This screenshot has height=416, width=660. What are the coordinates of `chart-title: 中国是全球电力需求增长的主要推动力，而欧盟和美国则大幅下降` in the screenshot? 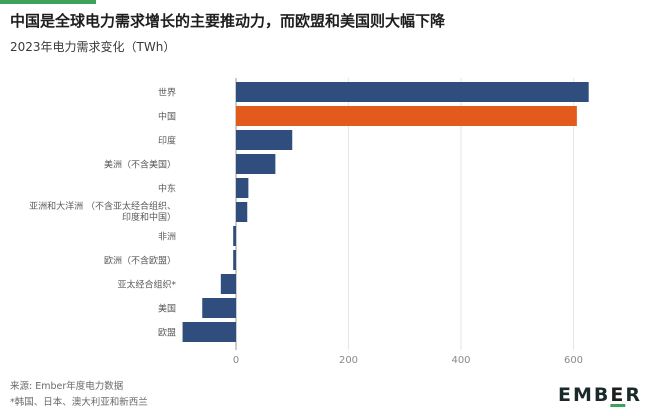 It's located at (228, 21).